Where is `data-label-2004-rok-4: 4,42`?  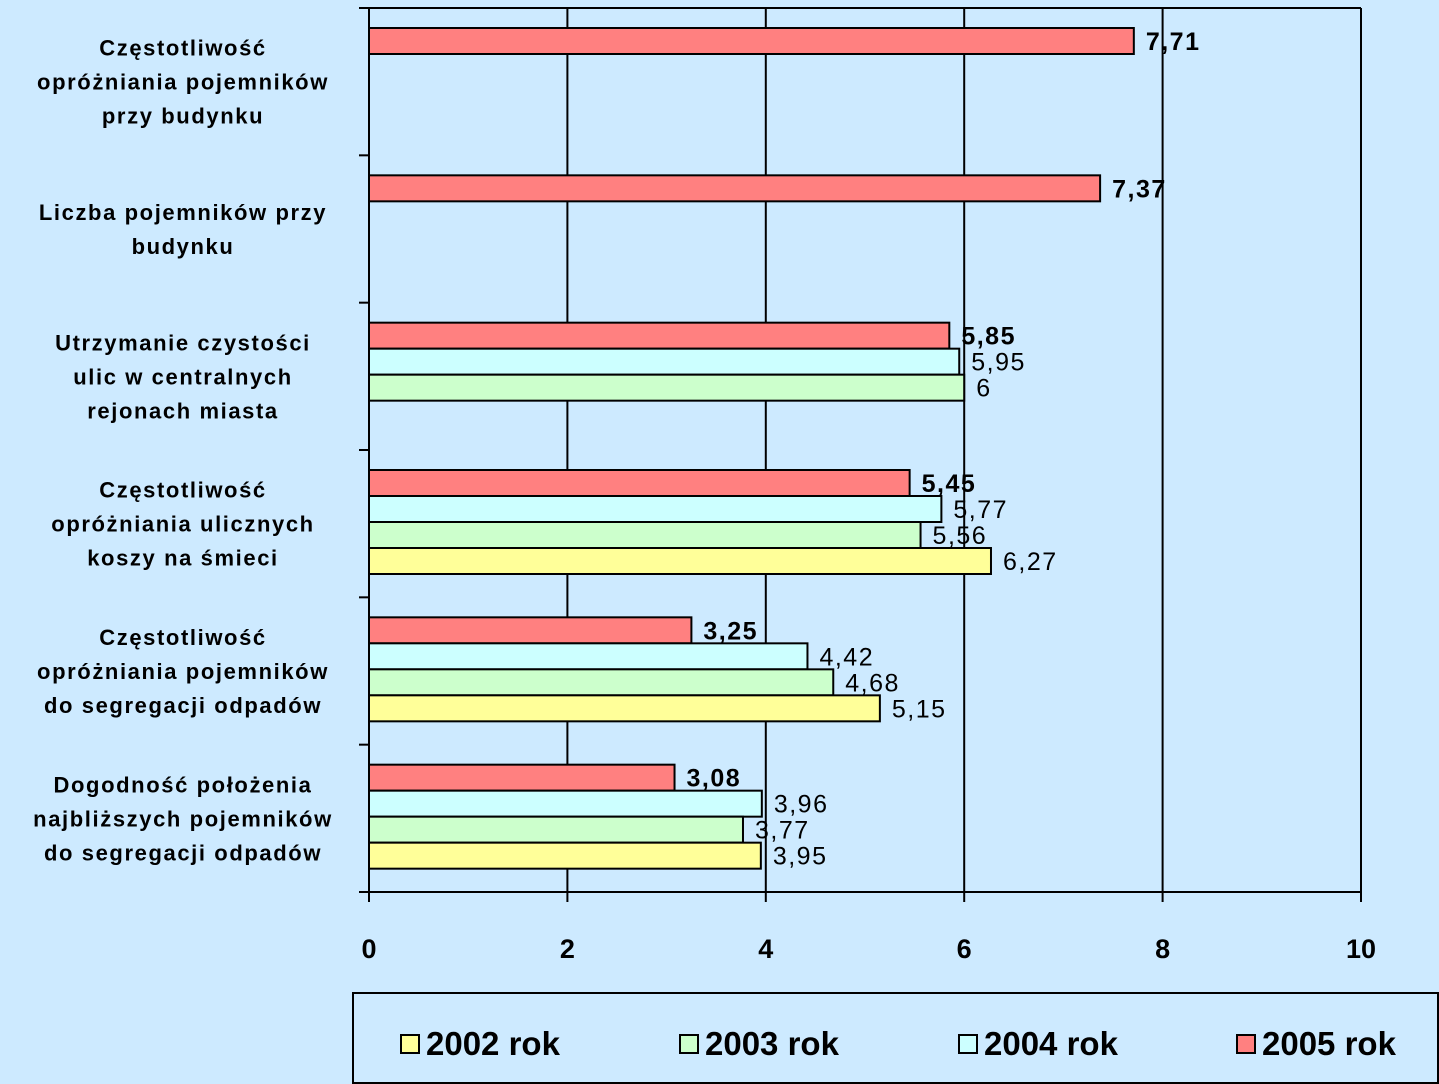
data-label-2004-rok-4: 4,42 is located at coordinates (846, 657).